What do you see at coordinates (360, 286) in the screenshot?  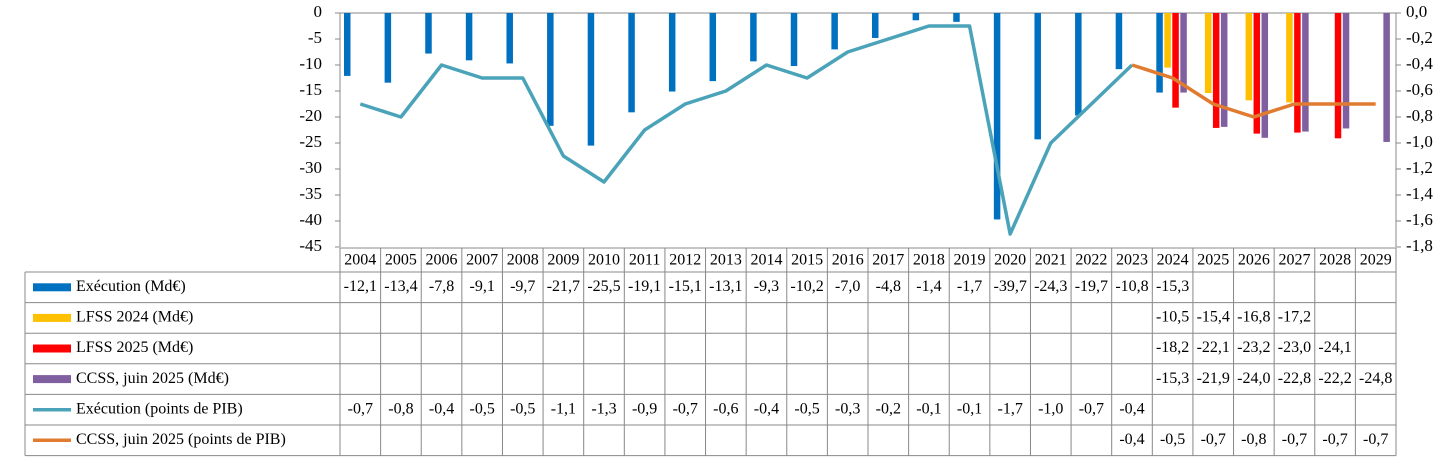 I see `table-value: -12,1` at bounding box center [360, 286].